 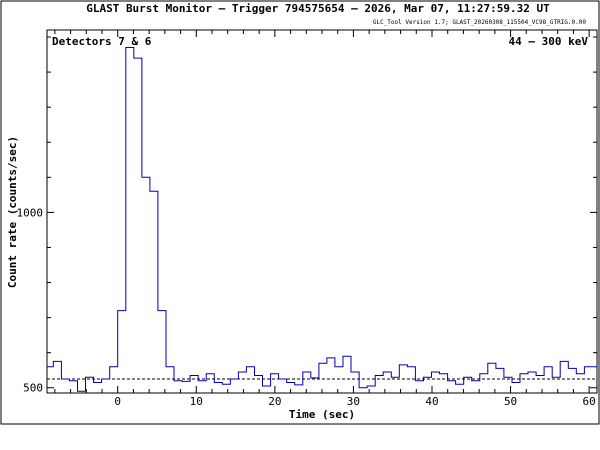 I want to click on energy-range-label: 44 – 300 keV, so click(x=549, y=41).